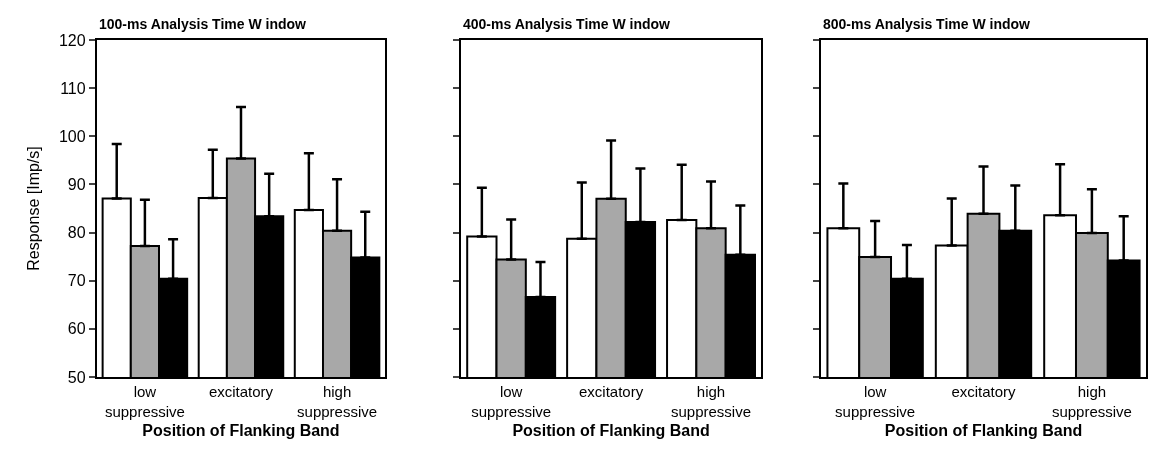 Image resolution: width=1153 pixels, height=462 pixels. What do you see at coordinates (203, 24) in the screenshot?
I see `chart-title: 100-ms Analysis Time W indow` at bounding box center [203, 24].